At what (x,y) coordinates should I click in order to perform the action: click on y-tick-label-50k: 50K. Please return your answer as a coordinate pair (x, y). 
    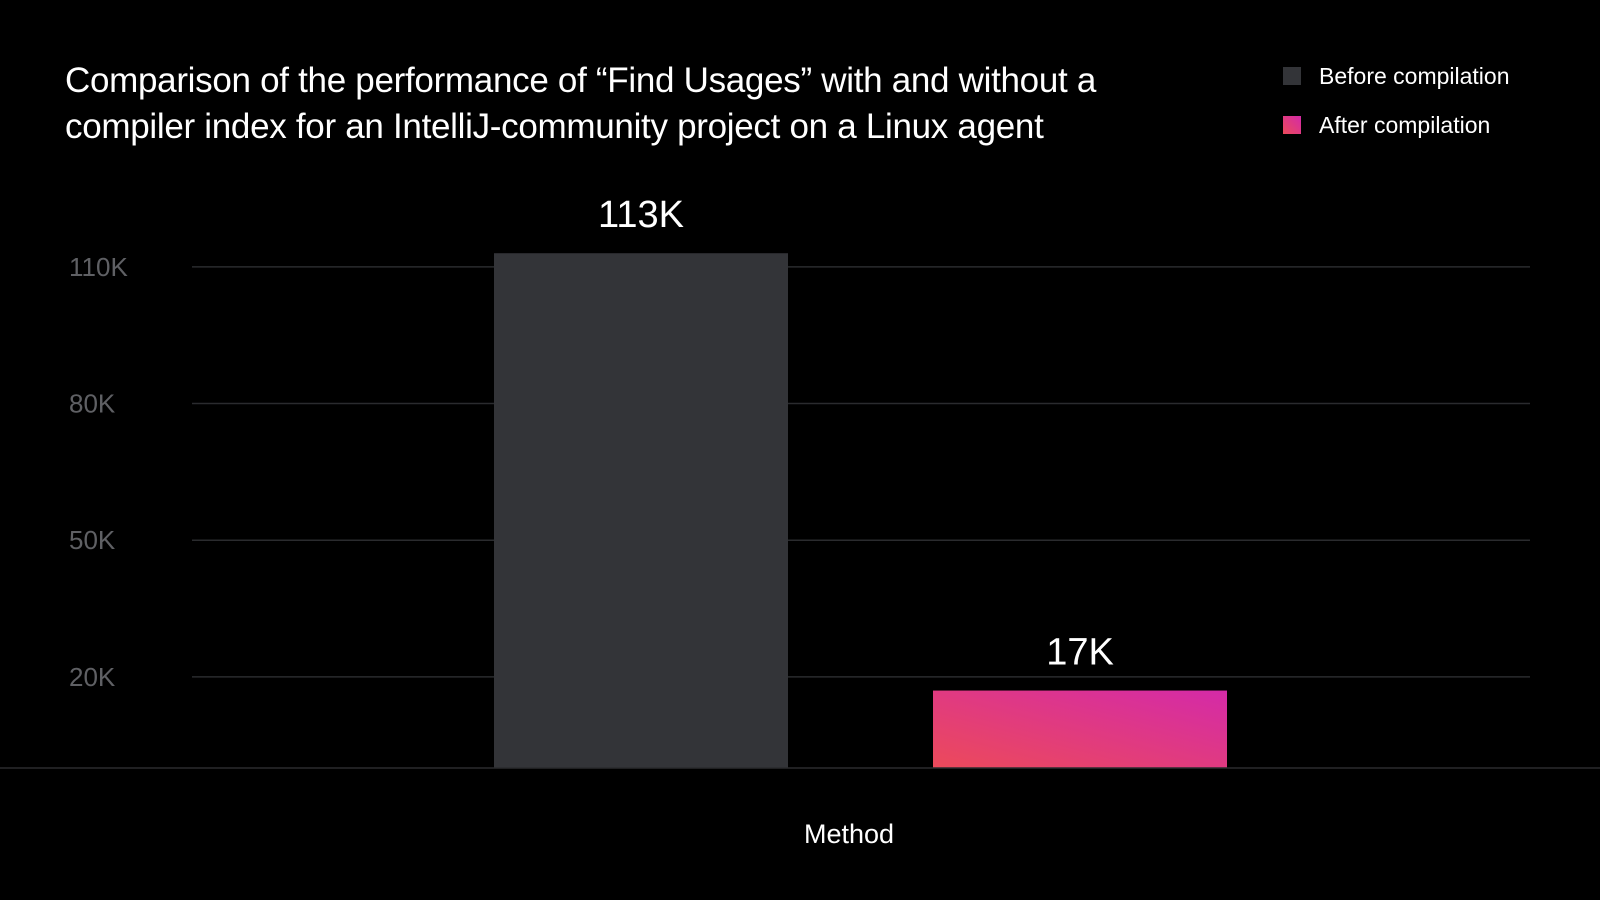
    Looking at the image, I should click on (92, 540).